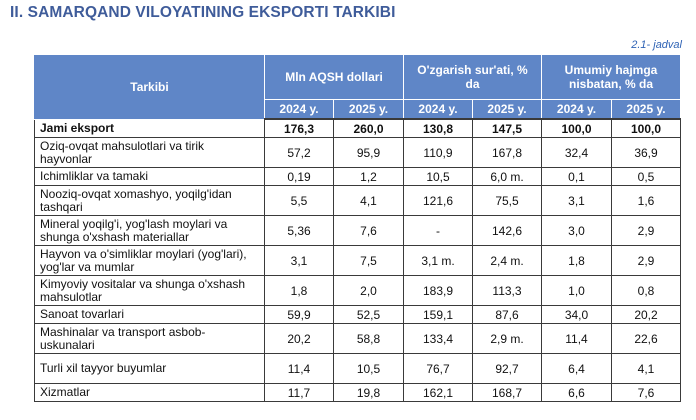  Describe the element at coordinates (646, 368) in the screenshot. I see `cell-share-2025: 4,1` at that location.